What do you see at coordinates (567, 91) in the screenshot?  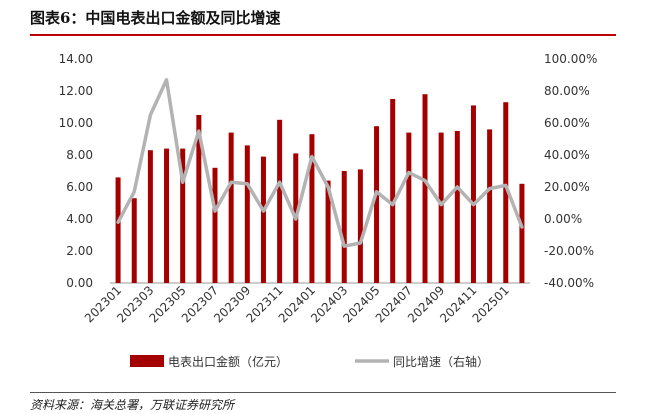 I see `right-axis-tick-label: 80.00%` at bounding box center [567, 91].